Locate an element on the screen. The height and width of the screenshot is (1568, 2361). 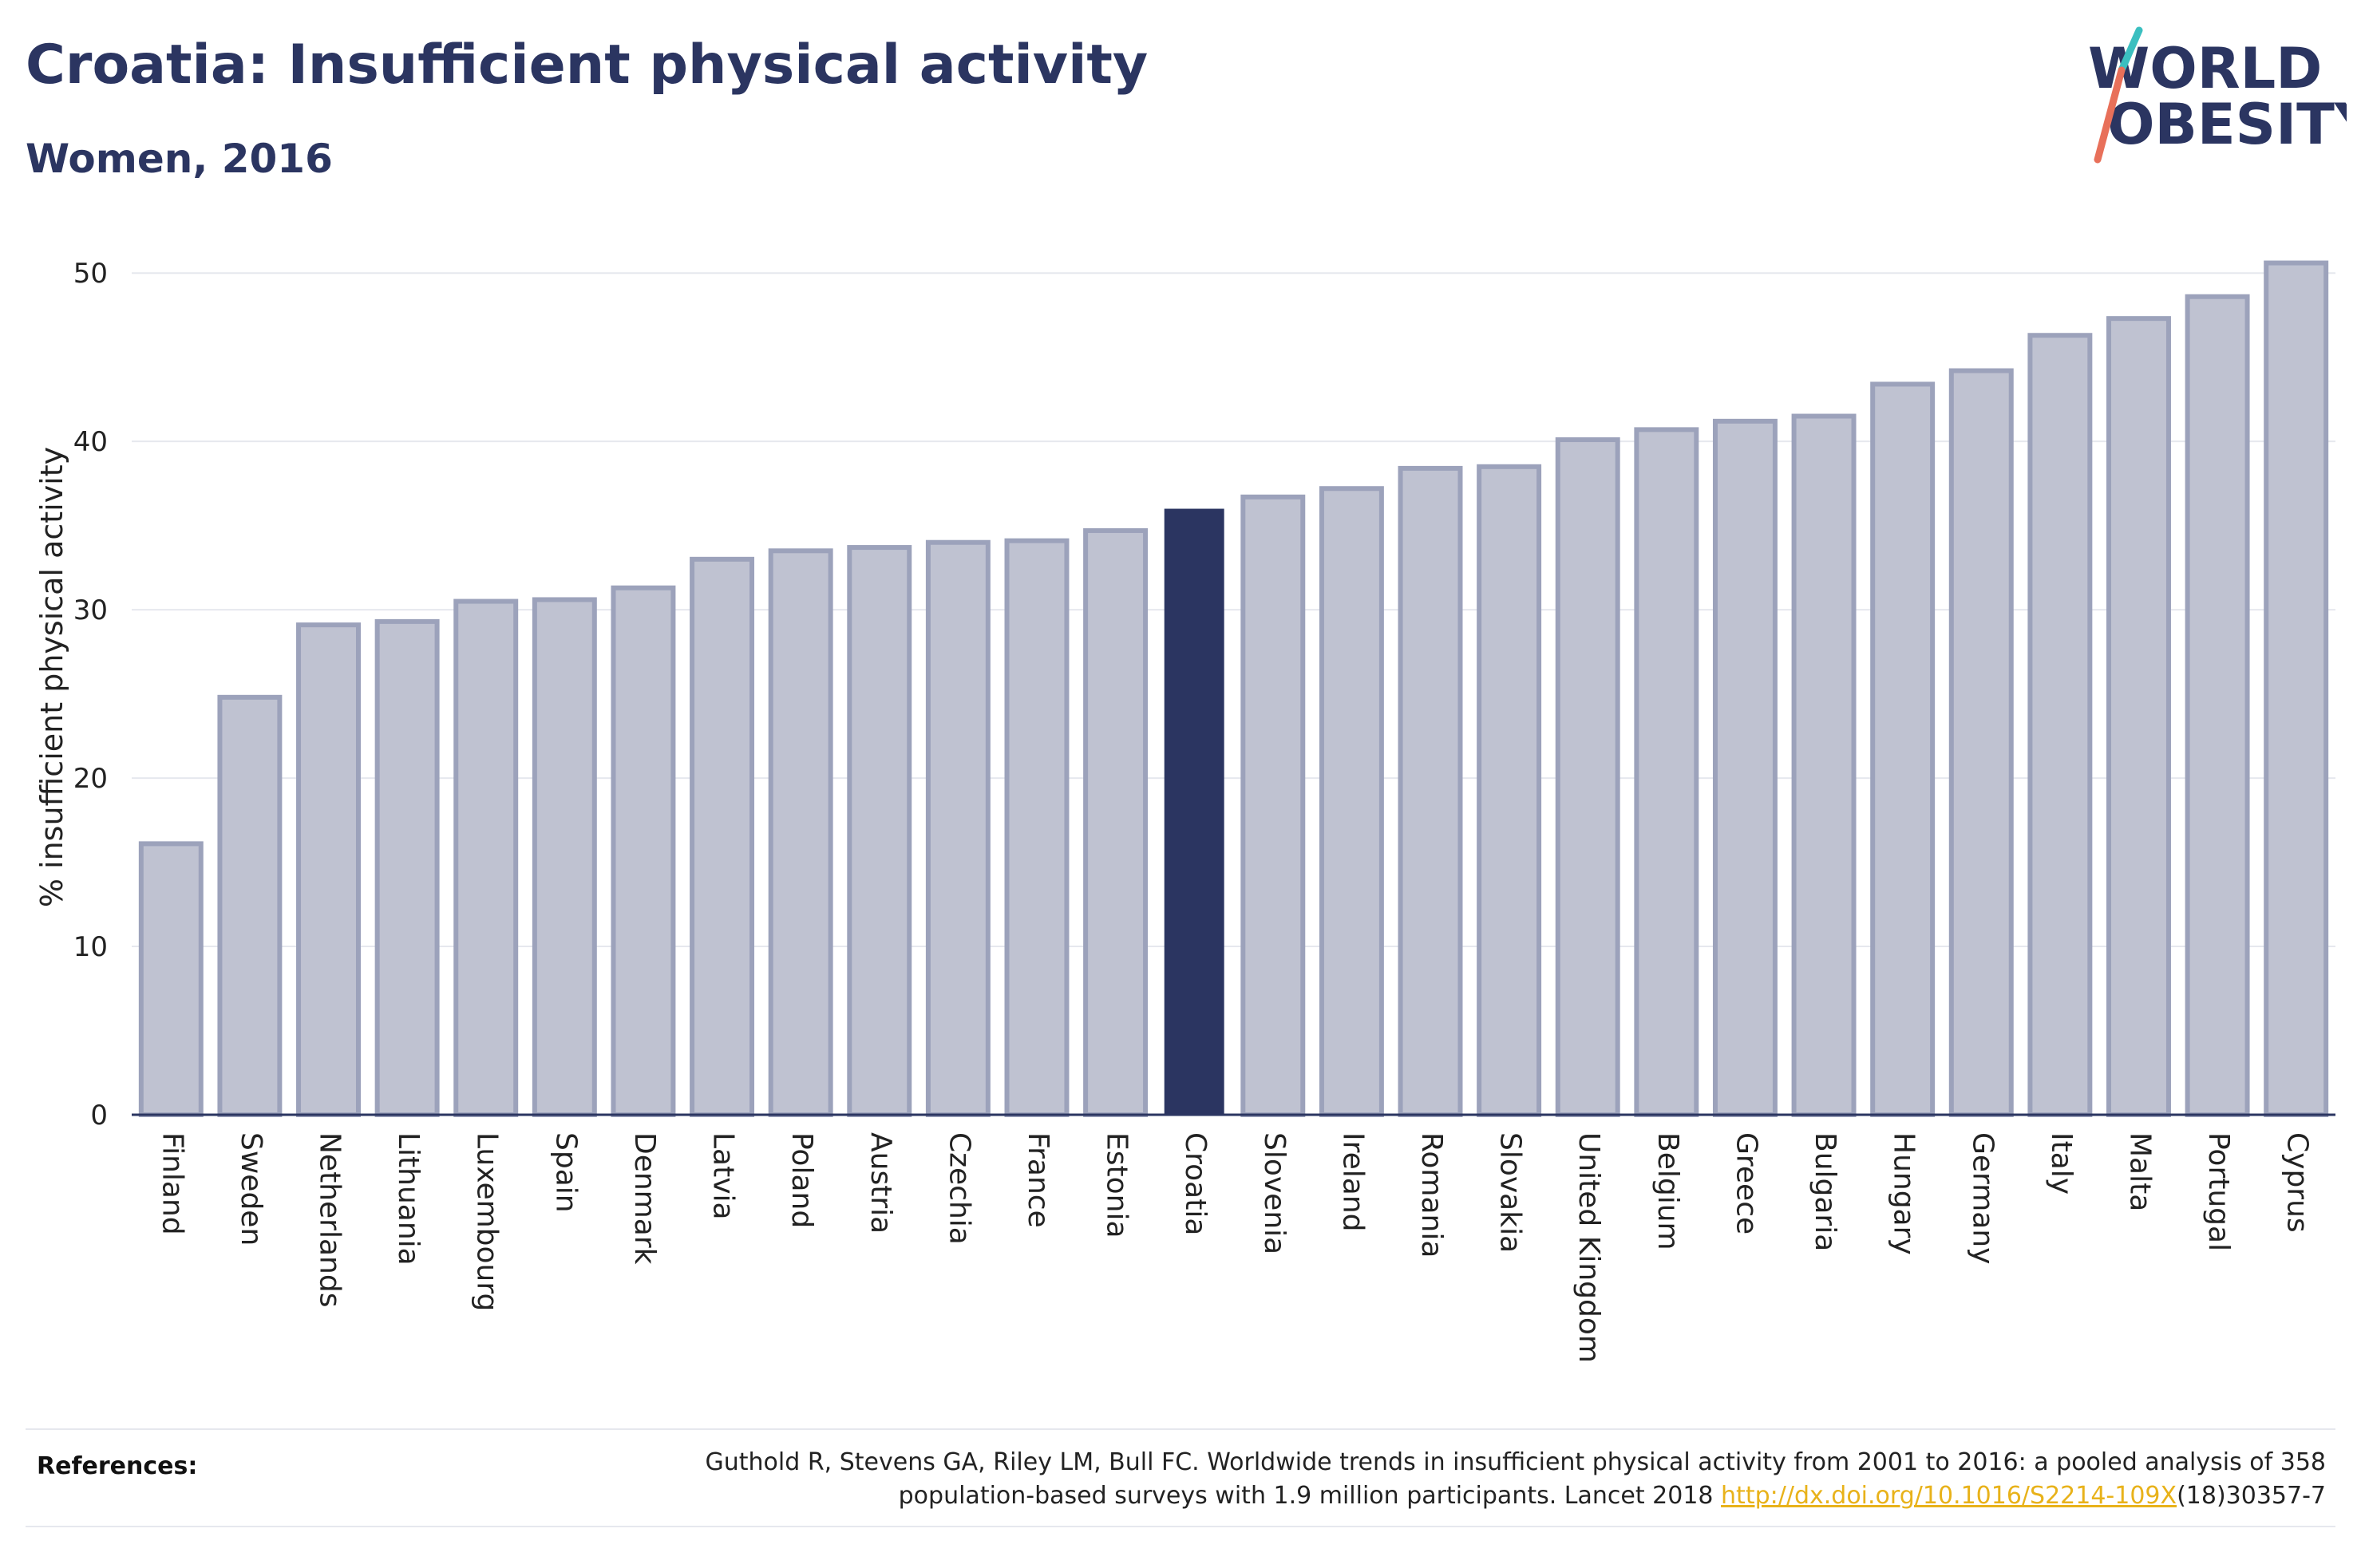
bar-latvia is located at coordinates (722, 837).